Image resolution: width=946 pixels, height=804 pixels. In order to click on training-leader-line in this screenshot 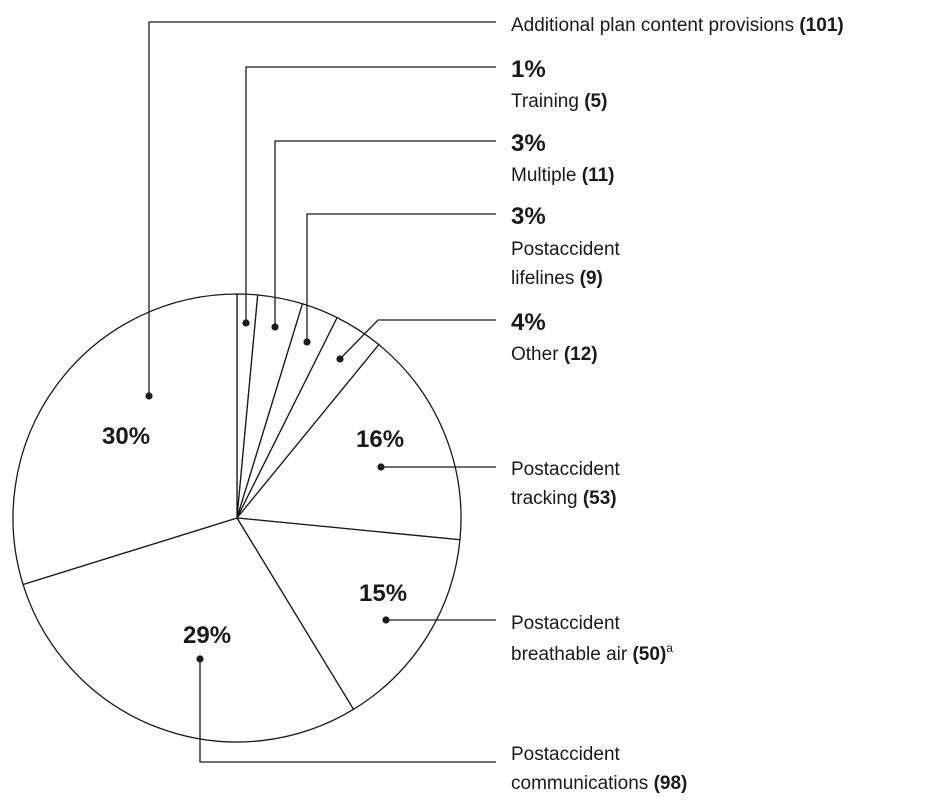, I will do `click(370, 194)`.